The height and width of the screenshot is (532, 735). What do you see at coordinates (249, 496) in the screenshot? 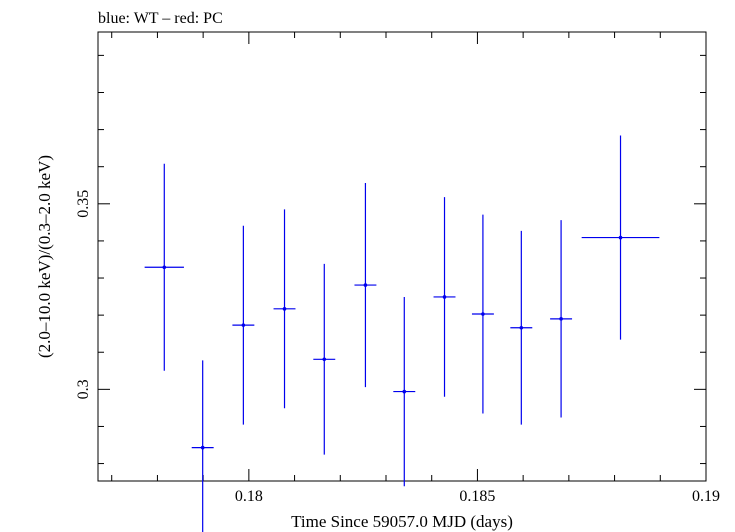
I see `x-tick-label: 0.18` at bounding box center [249, 496].